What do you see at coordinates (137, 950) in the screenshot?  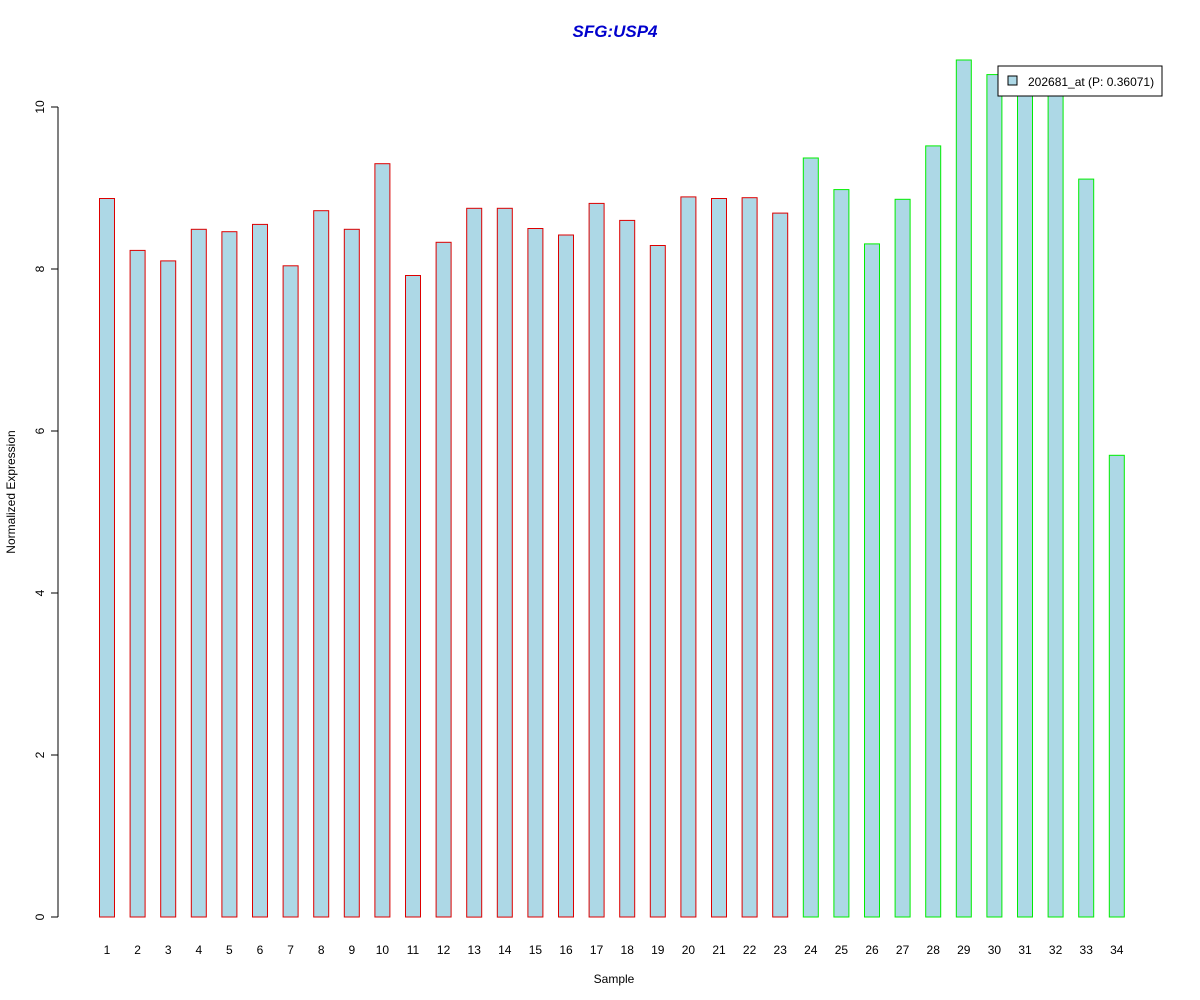 I see `x-tick-label: 2` at bounding box center [137, 950].